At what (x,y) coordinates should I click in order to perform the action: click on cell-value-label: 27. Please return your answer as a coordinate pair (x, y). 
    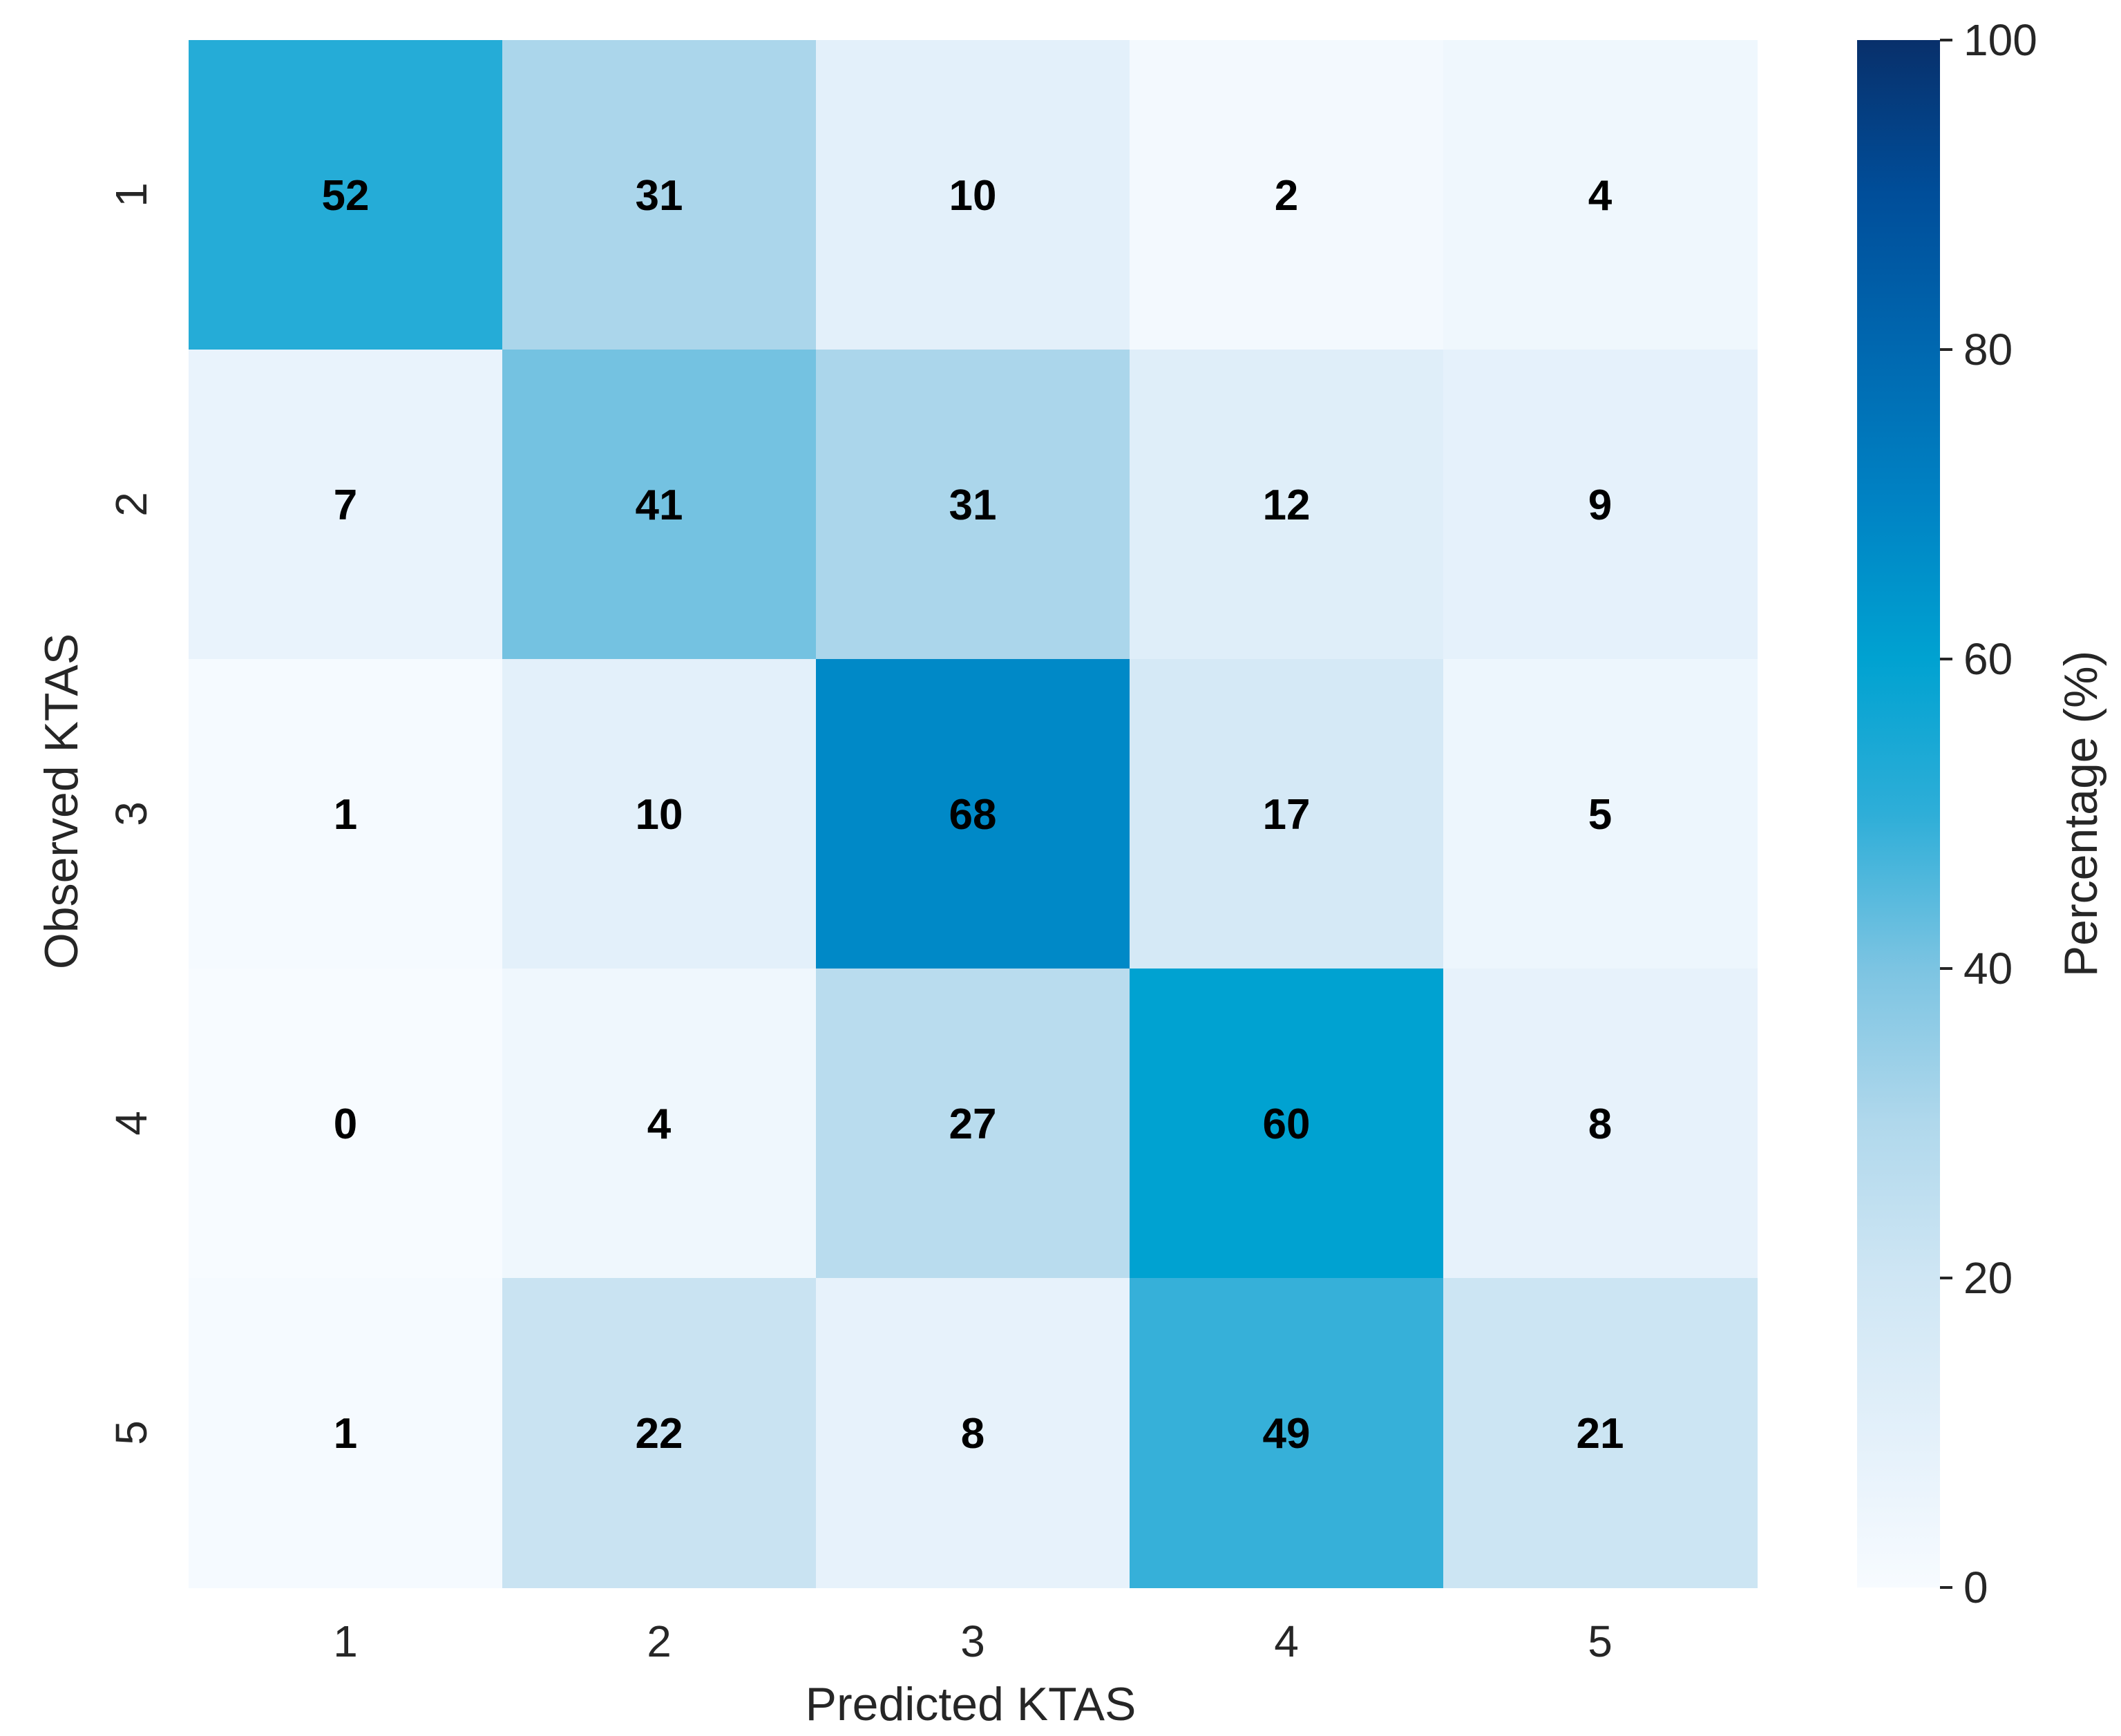
    Looking at the image, I should click on (973, 1124).